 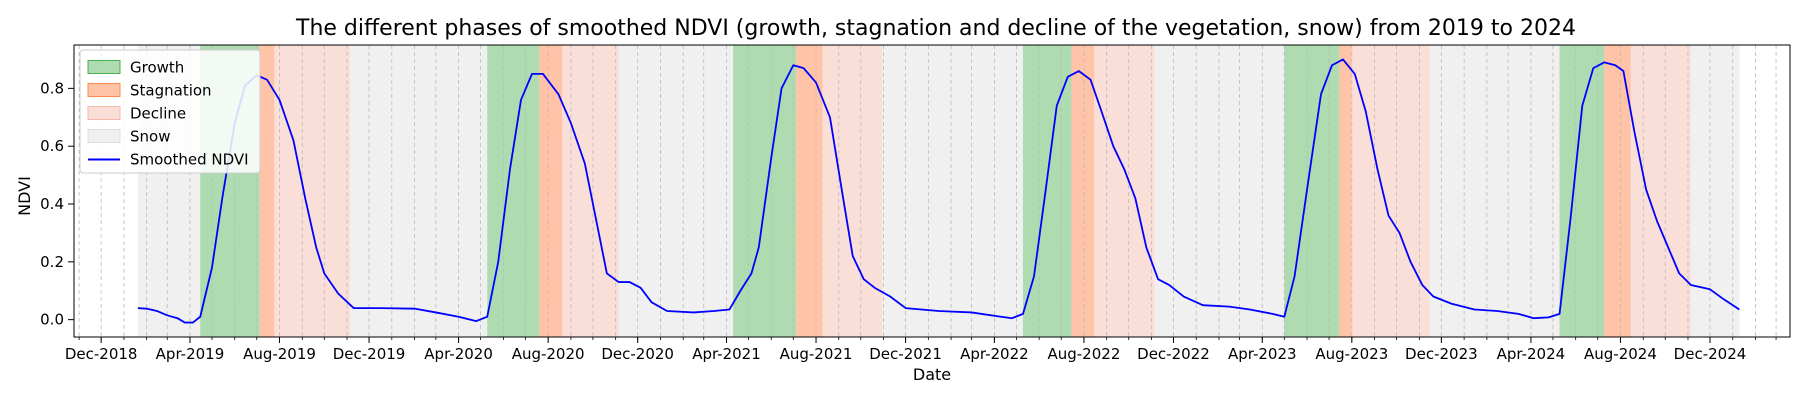 What do you see at coordinates (104, 113) in the screenshot?
I see `legend-swatch-decline` at bounding box center [104, 113].